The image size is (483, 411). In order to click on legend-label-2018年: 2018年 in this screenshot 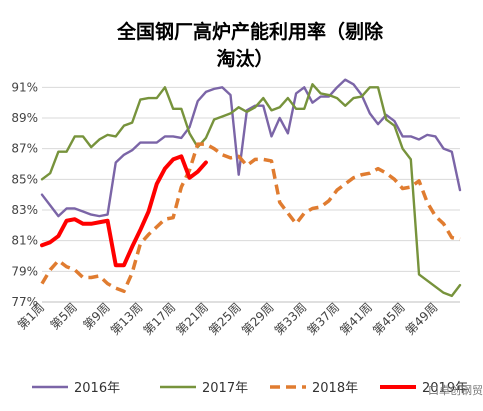, I will do `click(335, 388)`.